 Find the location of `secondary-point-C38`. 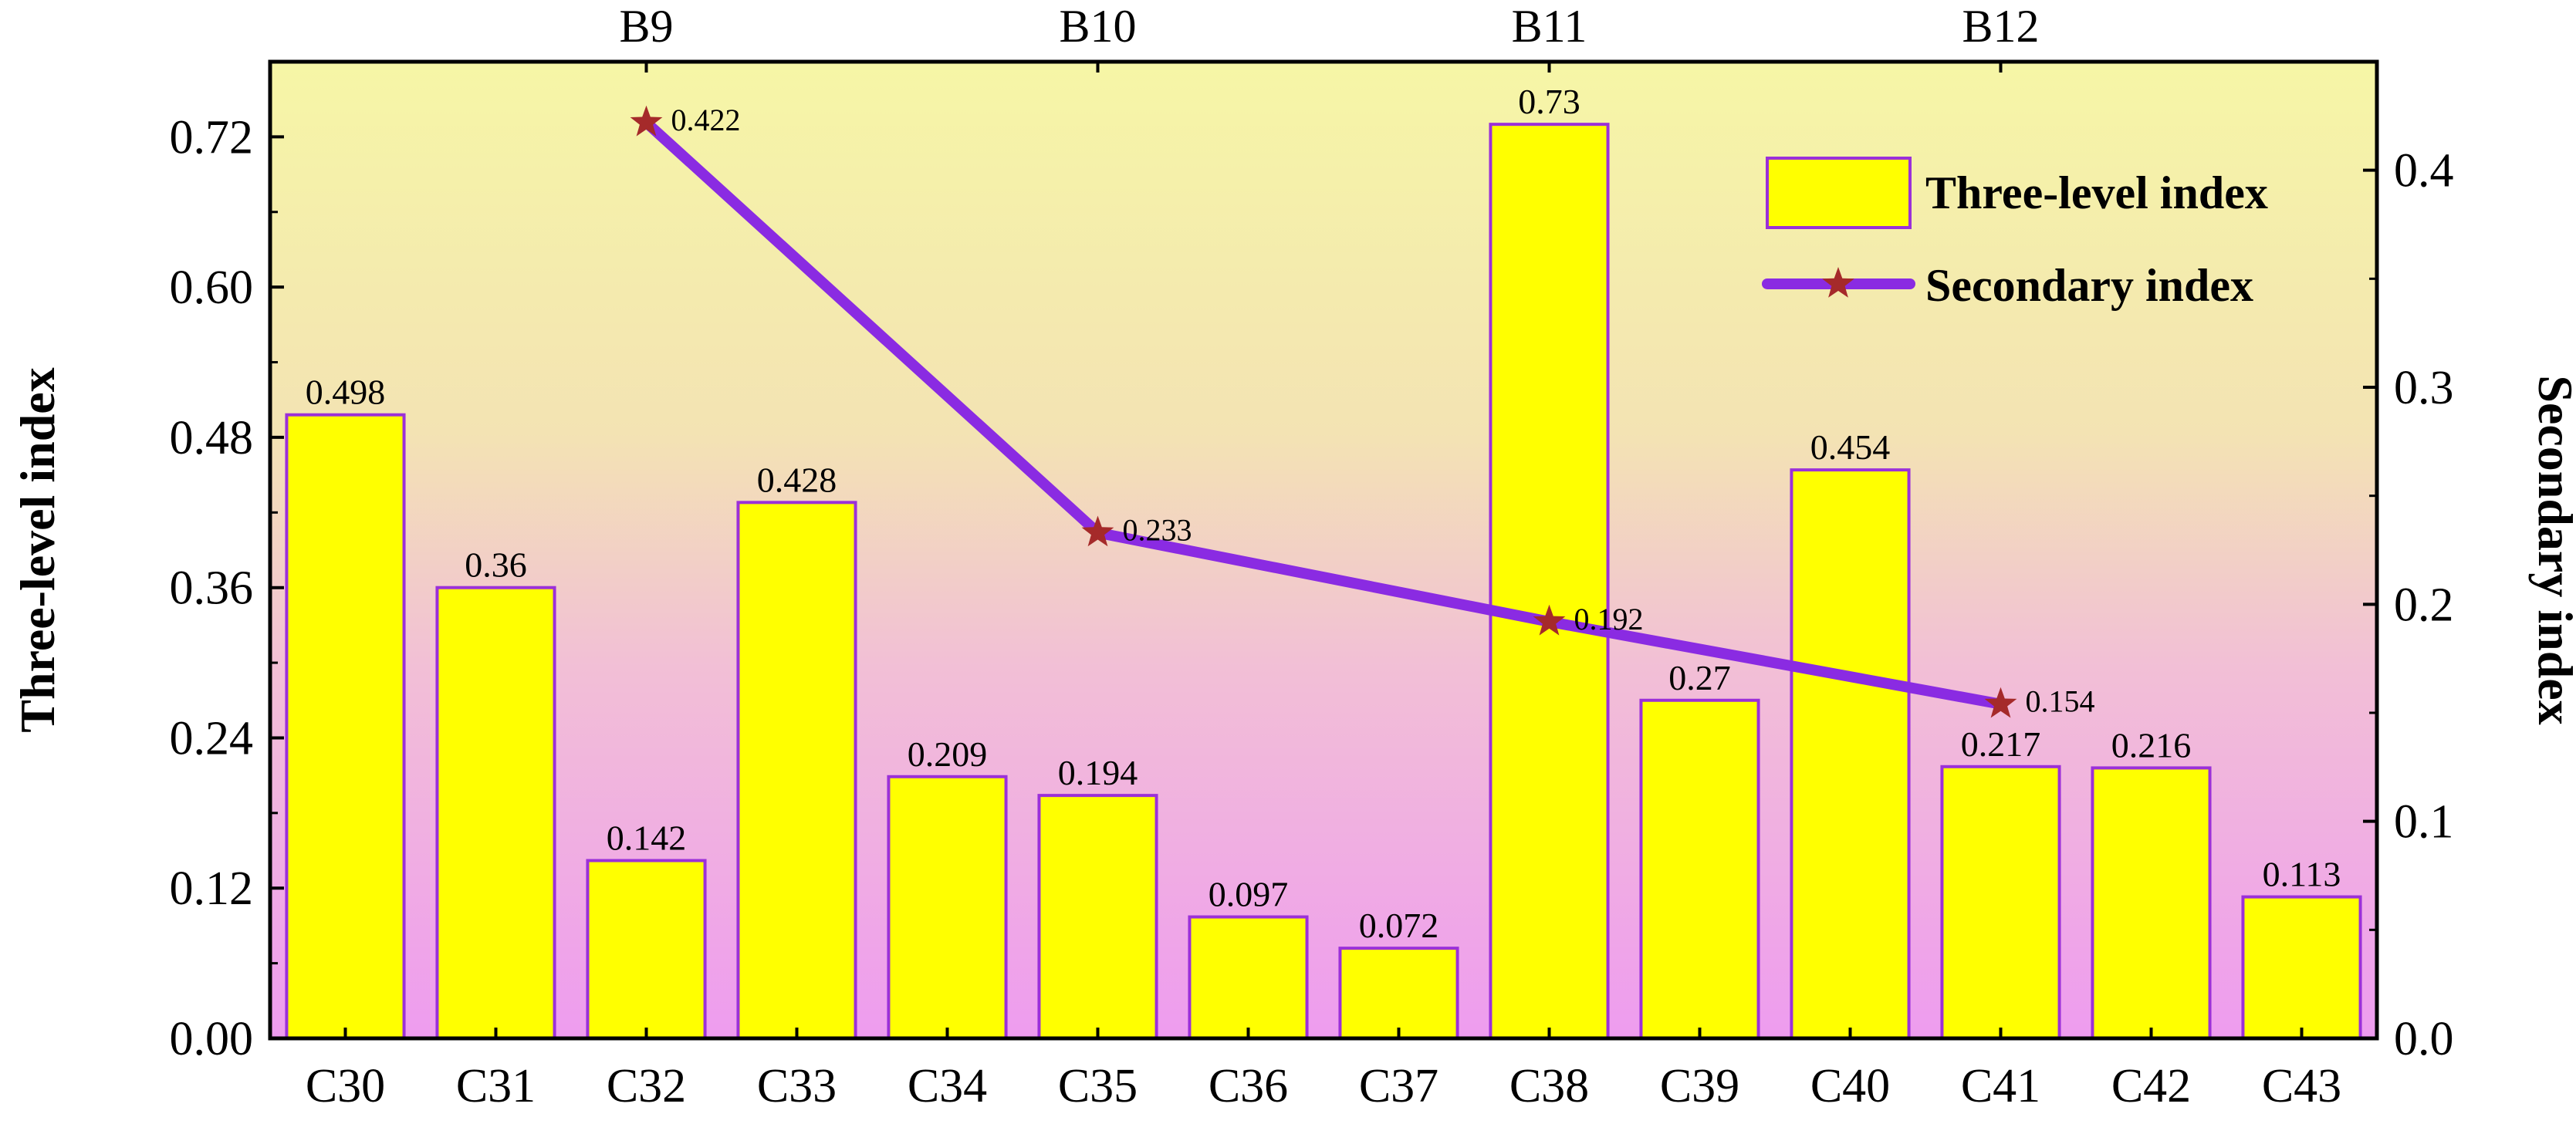

secondary-point-C38 is located at coordinates (1549, 620).